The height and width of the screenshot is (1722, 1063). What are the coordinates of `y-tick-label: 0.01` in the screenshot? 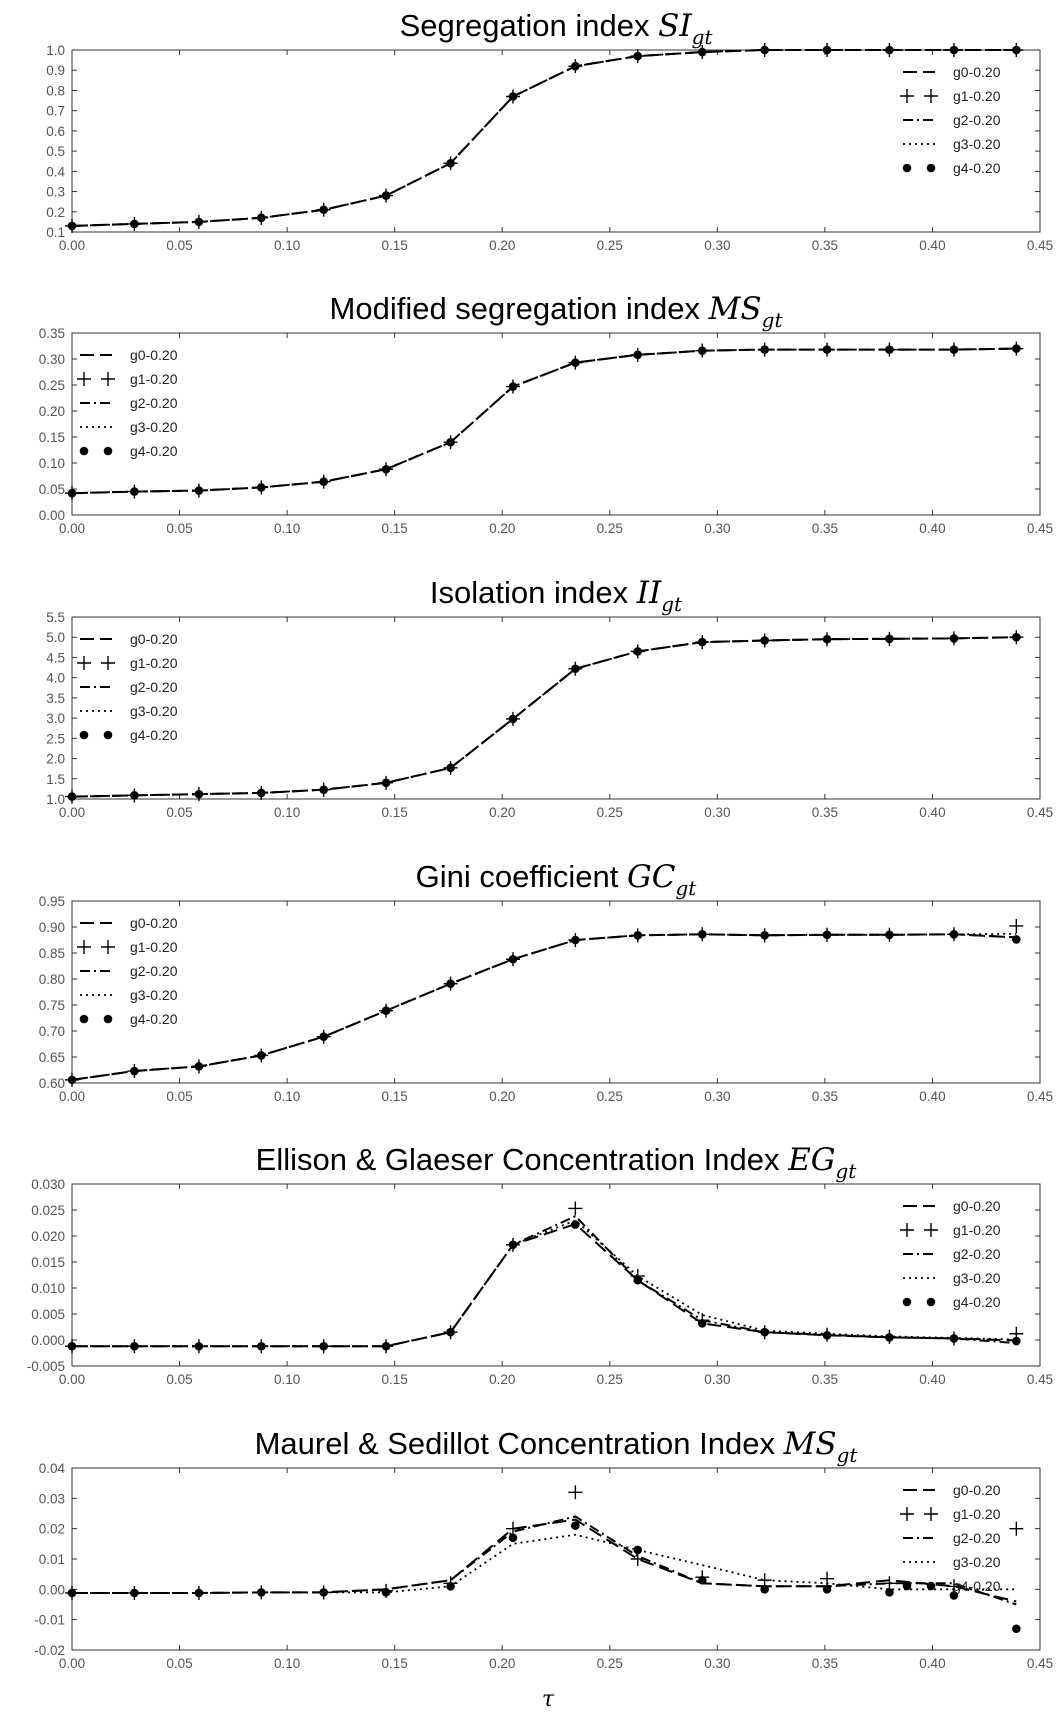 It's located at (52, 1559).